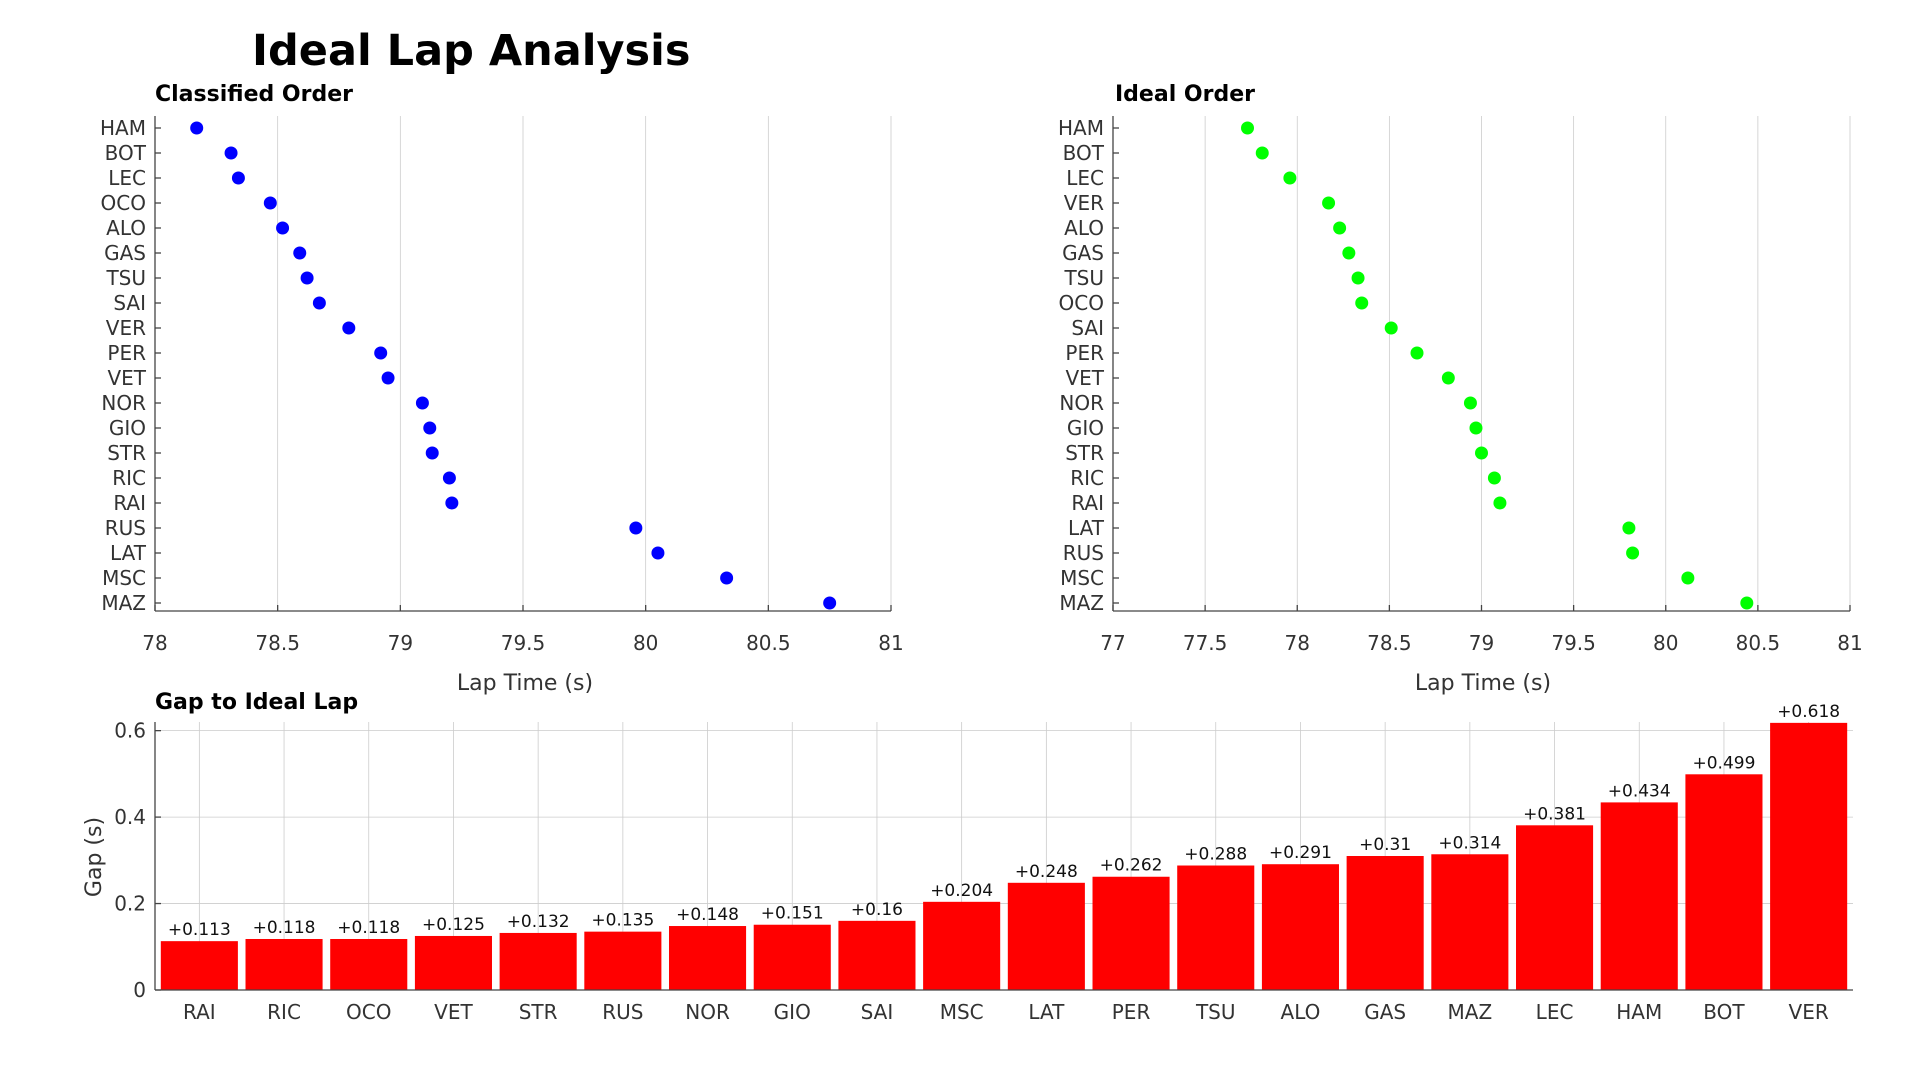 Image resolution: width=1920 pixels, height=1080 pixels. Describe the element at coordinates (1131, 1012) in the screenshot. I see `gap-category-label: PER` at that location.